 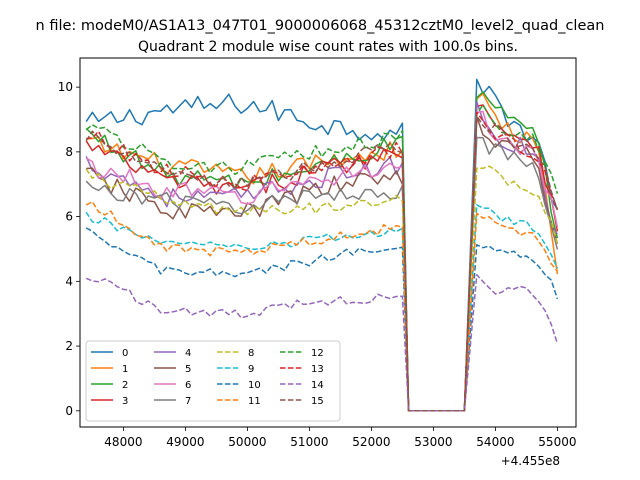 I want to click on x-offset-label: +4.455e8, so click(x=530, y=461).